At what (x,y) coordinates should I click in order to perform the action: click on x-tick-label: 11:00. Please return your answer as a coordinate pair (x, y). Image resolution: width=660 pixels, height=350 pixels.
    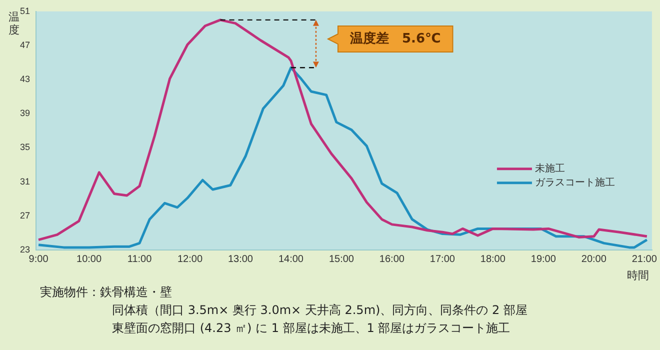
    Looking at the image, I should click on (139, 259).